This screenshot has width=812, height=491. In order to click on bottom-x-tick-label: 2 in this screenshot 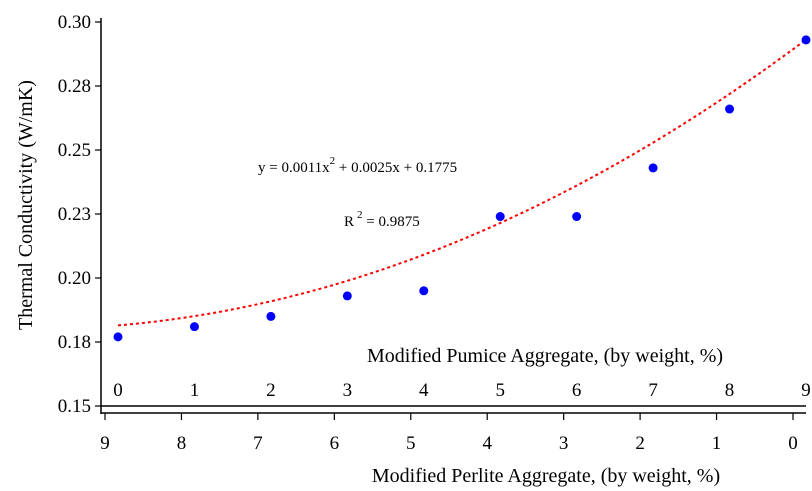, I will do `click(640, 443)`.